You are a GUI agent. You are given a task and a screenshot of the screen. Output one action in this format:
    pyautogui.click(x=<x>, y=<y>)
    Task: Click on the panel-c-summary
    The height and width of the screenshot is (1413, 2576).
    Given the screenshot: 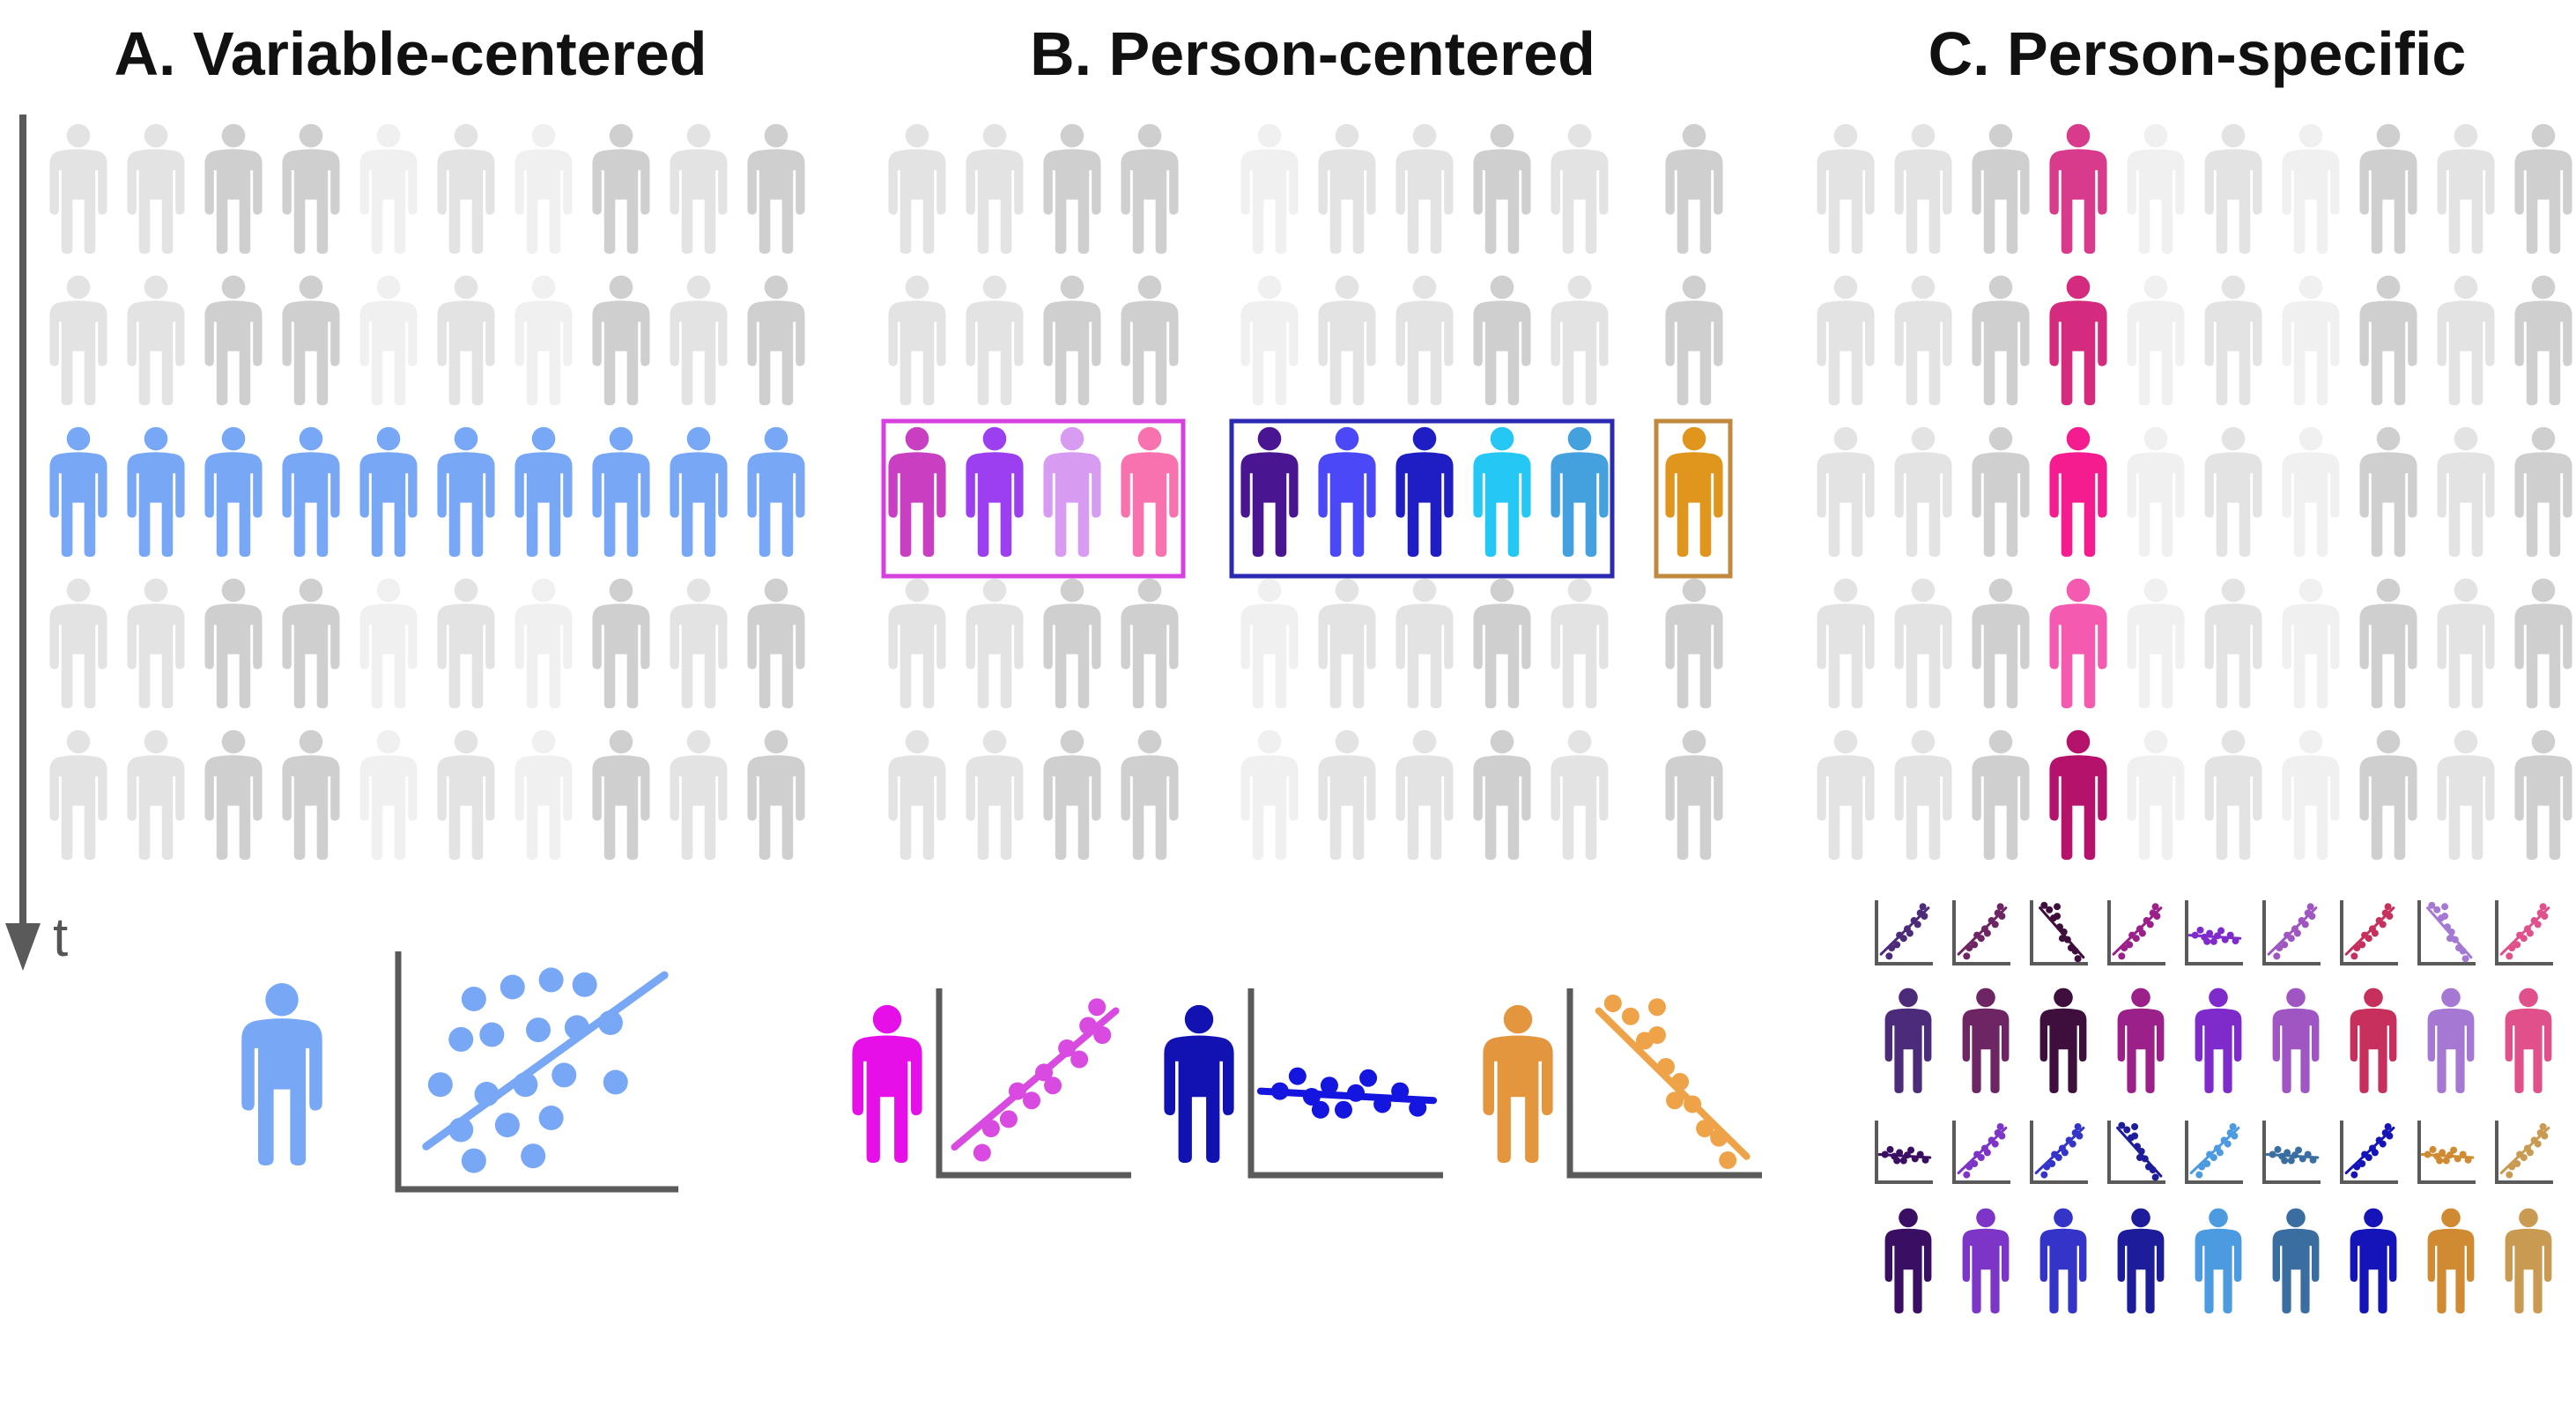 What is the action you would take?
    pyautogui.click(x=2214, y=1106)
    